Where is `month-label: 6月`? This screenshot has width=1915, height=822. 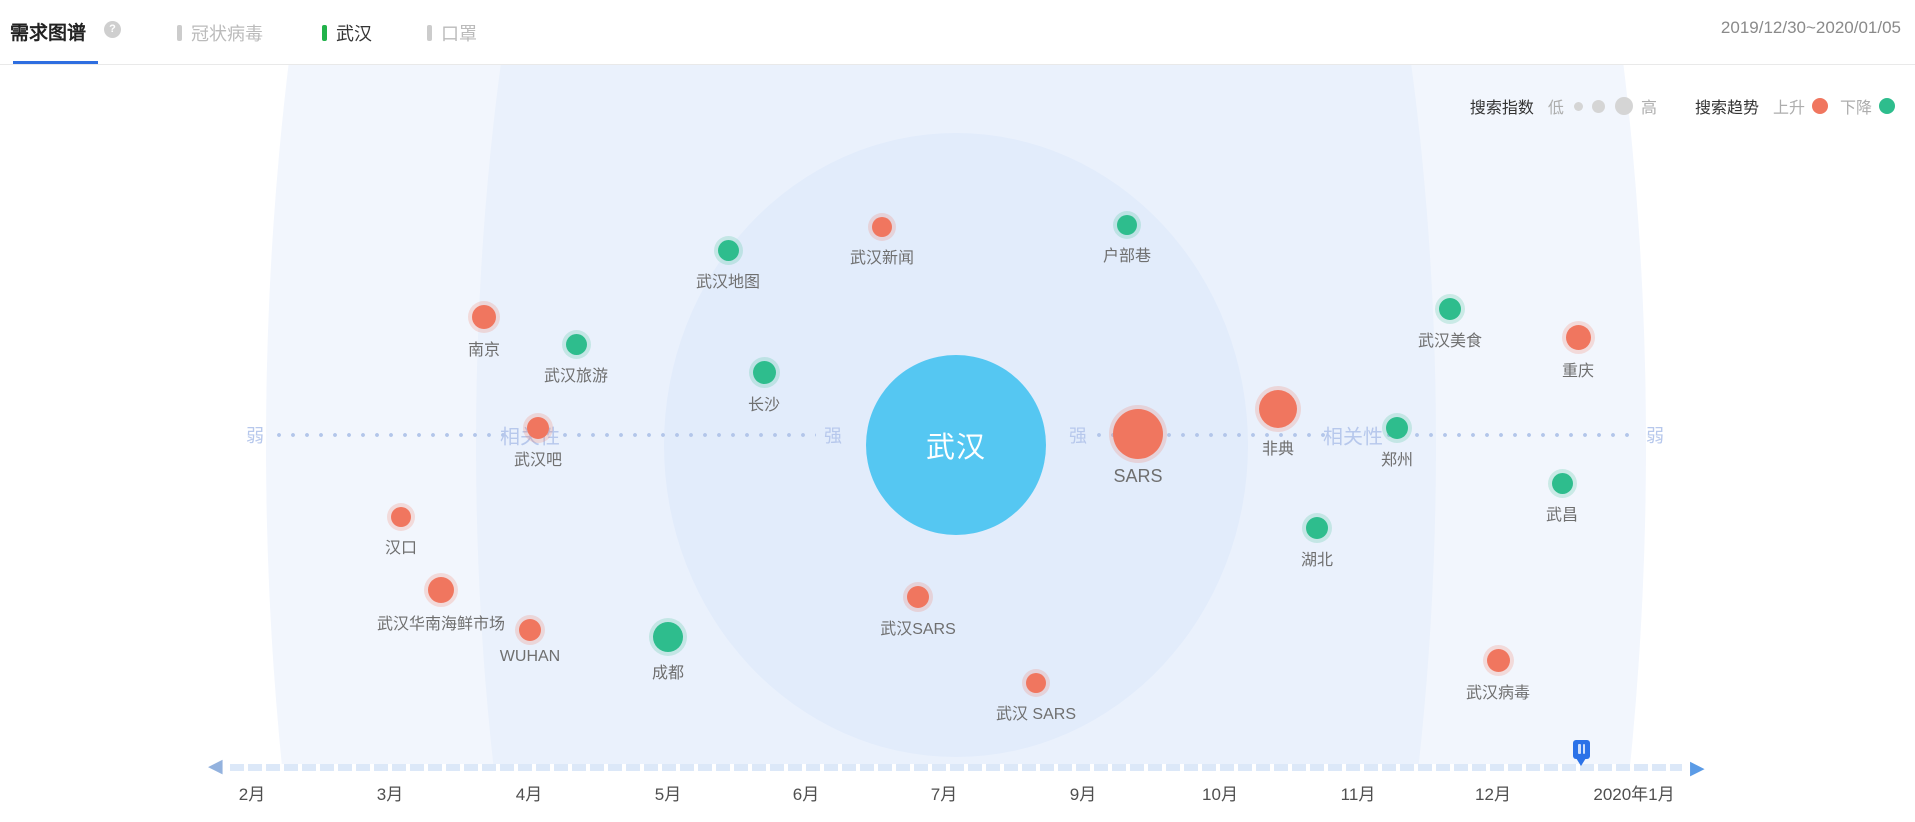 month-label: 6月 is located at coordinates (806, 794).